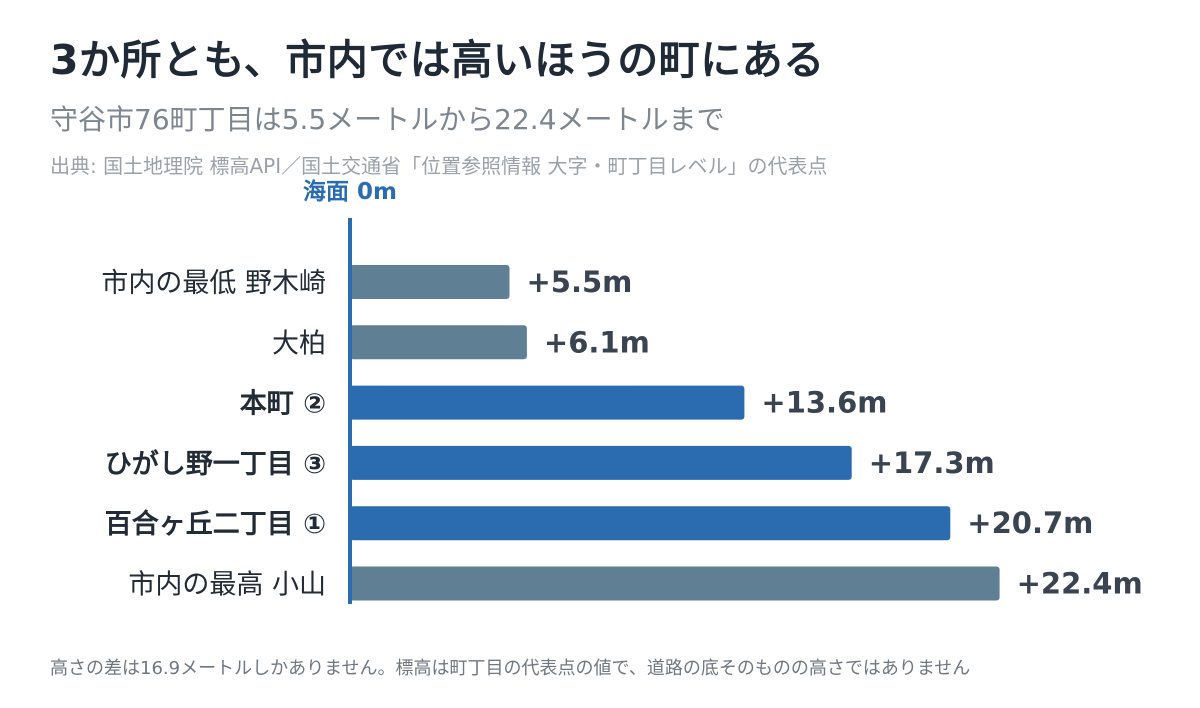  Describe the element at coordinates (215, 464) in the screenshot. I see `category-label-3: ひがし野一丁目 ③` at that location.